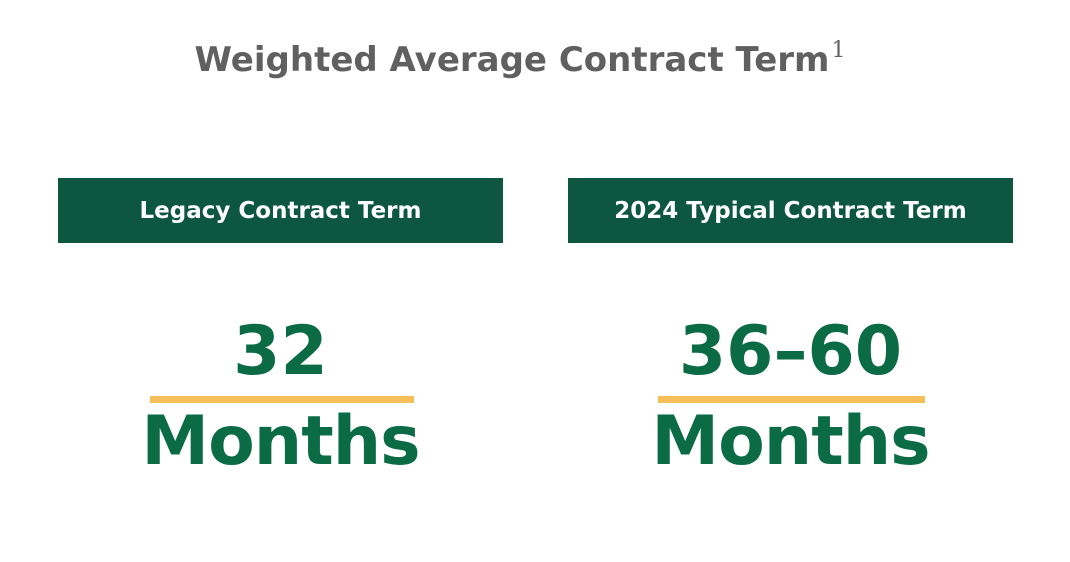  I want to click on panel-header: Legacy Contract Term, so click(280, 210).